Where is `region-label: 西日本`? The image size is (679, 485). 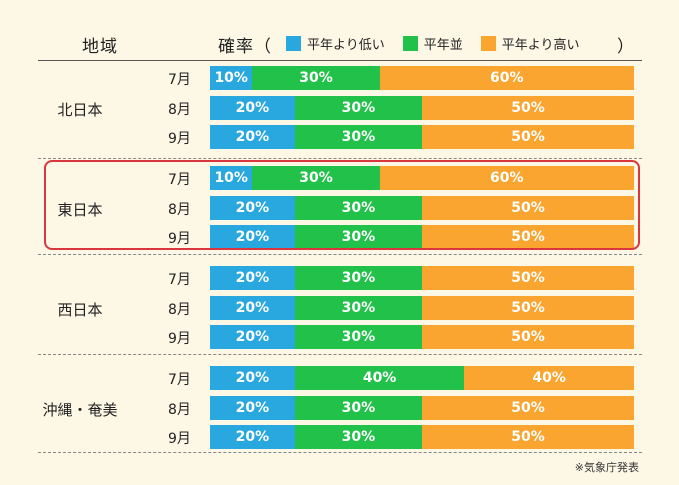 region-label: 西日本 is located at coordinates (80, 309).